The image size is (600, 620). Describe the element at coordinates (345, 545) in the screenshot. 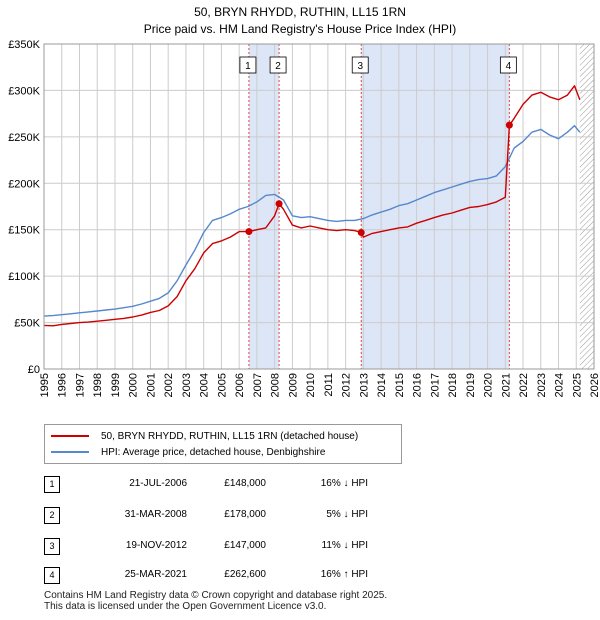

I see `sale-hpi-diff: 11% ↓ HPI` at that location.